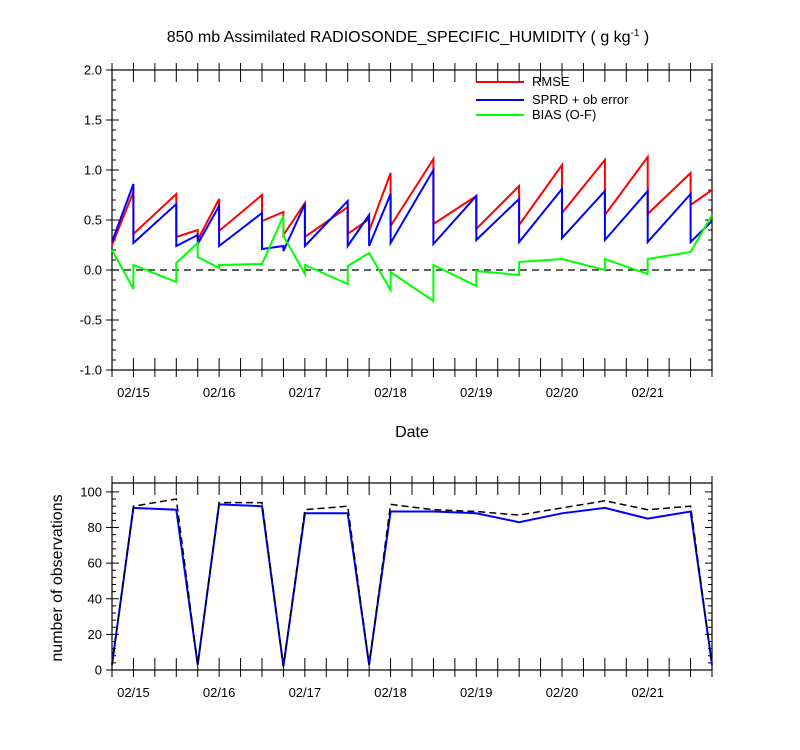 This screenshot has width=800, height=750. I want to click on top-y-tick-label: 1.5, so click(93, 120).